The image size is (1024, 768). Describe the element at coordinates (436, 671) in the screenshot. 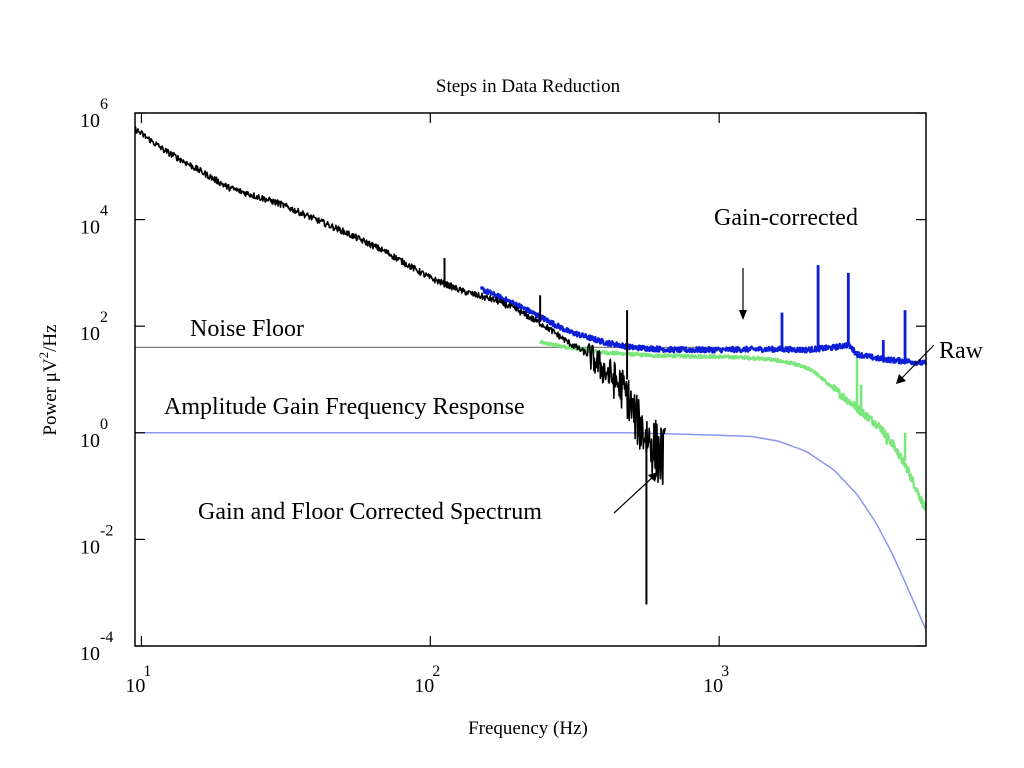

I see `x-tick-exponent: 2` at that location.